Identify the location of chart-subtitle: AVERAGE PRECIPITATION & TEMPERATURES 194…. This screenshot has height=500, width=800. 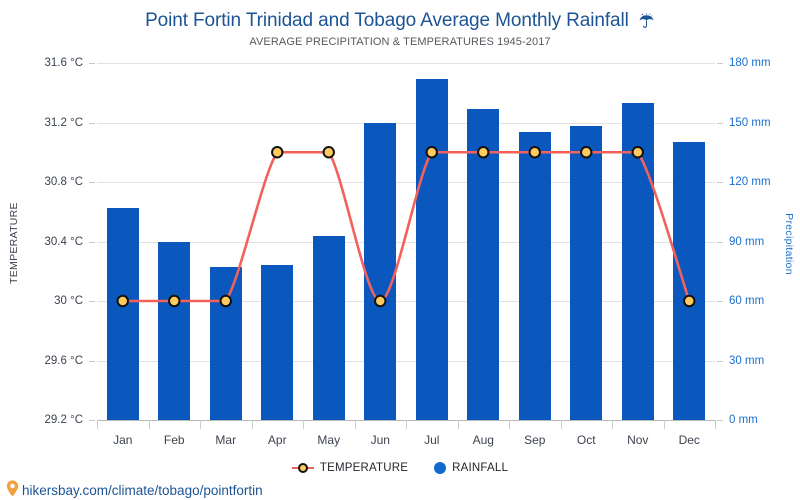
(400, 42).